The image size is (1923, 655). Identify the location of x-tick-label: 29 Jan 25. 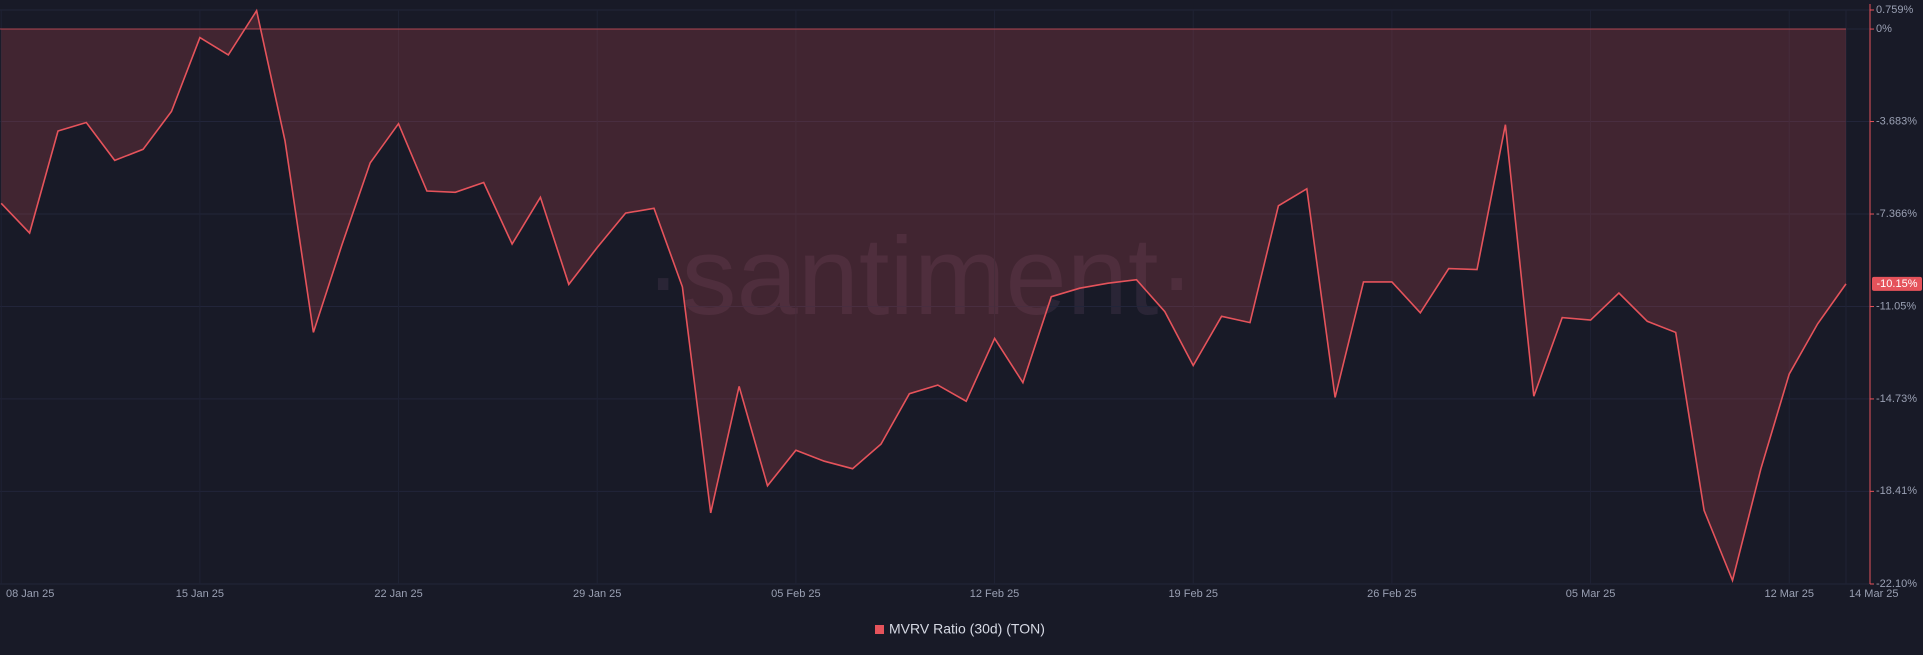
(597, 594).